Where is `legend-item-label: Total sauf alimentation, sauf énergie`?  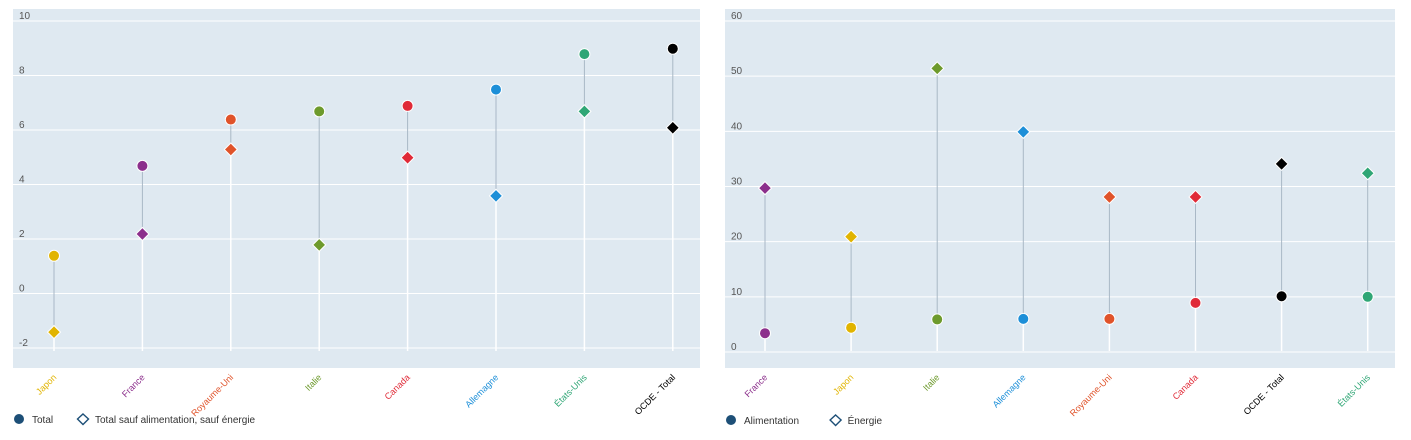 legend-item-label: Total sauf alimentation, sauf énergie is located at coordinates (175, 420).